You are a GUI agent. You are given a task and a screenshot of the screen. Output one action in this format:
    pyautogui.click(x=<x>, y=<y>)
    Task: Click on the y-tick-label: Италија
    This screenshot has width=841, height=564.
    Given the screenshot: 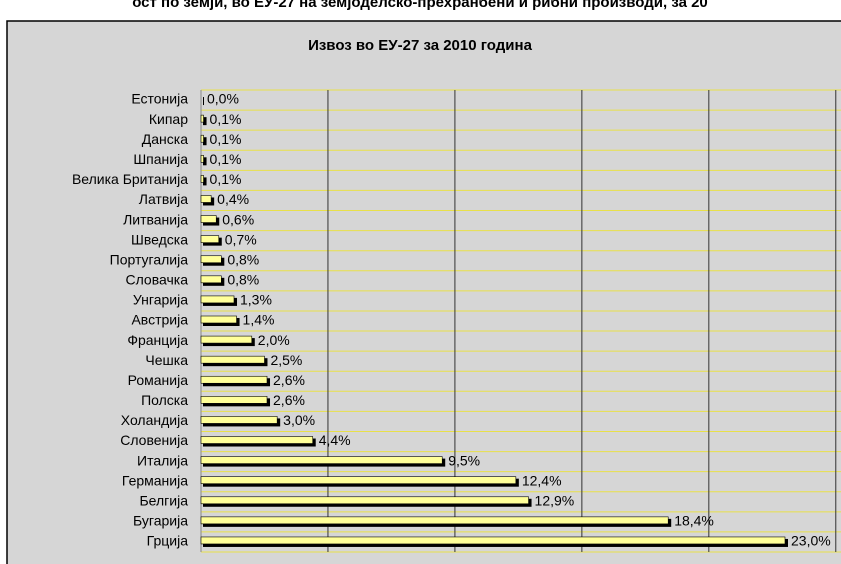 What is the action you would take?
    pyautogui.click(x=162, y=460)
    